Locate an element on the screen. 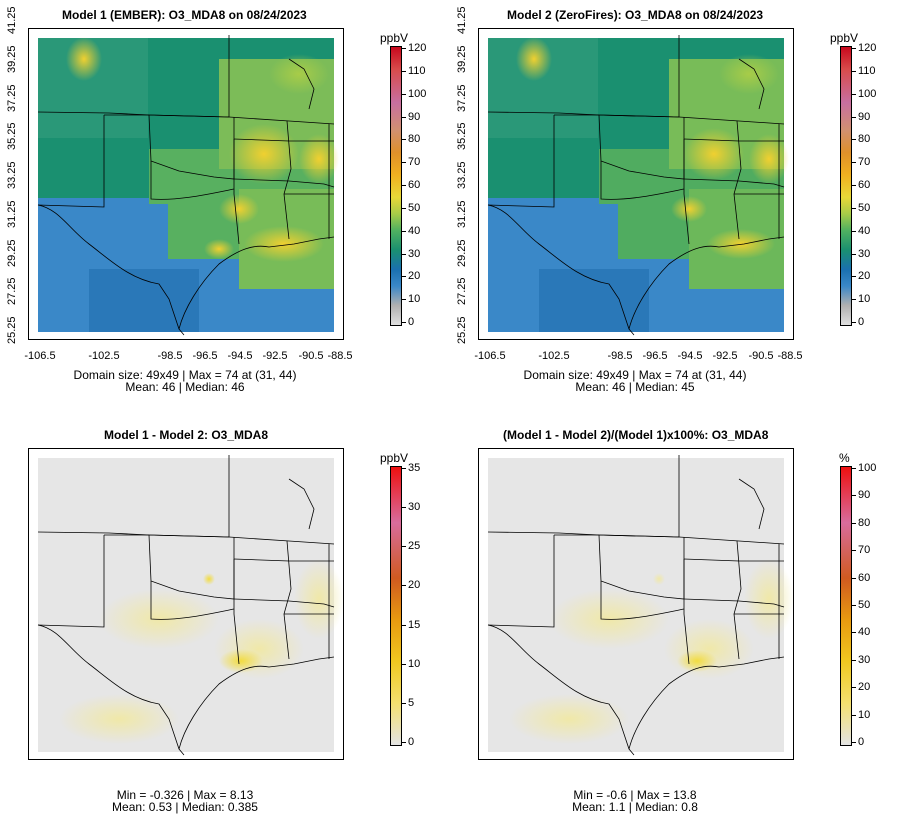 The width and height of the screenshot is (900, 840). colorbar-tick-label: 25 is located at coordinates (414, 546).